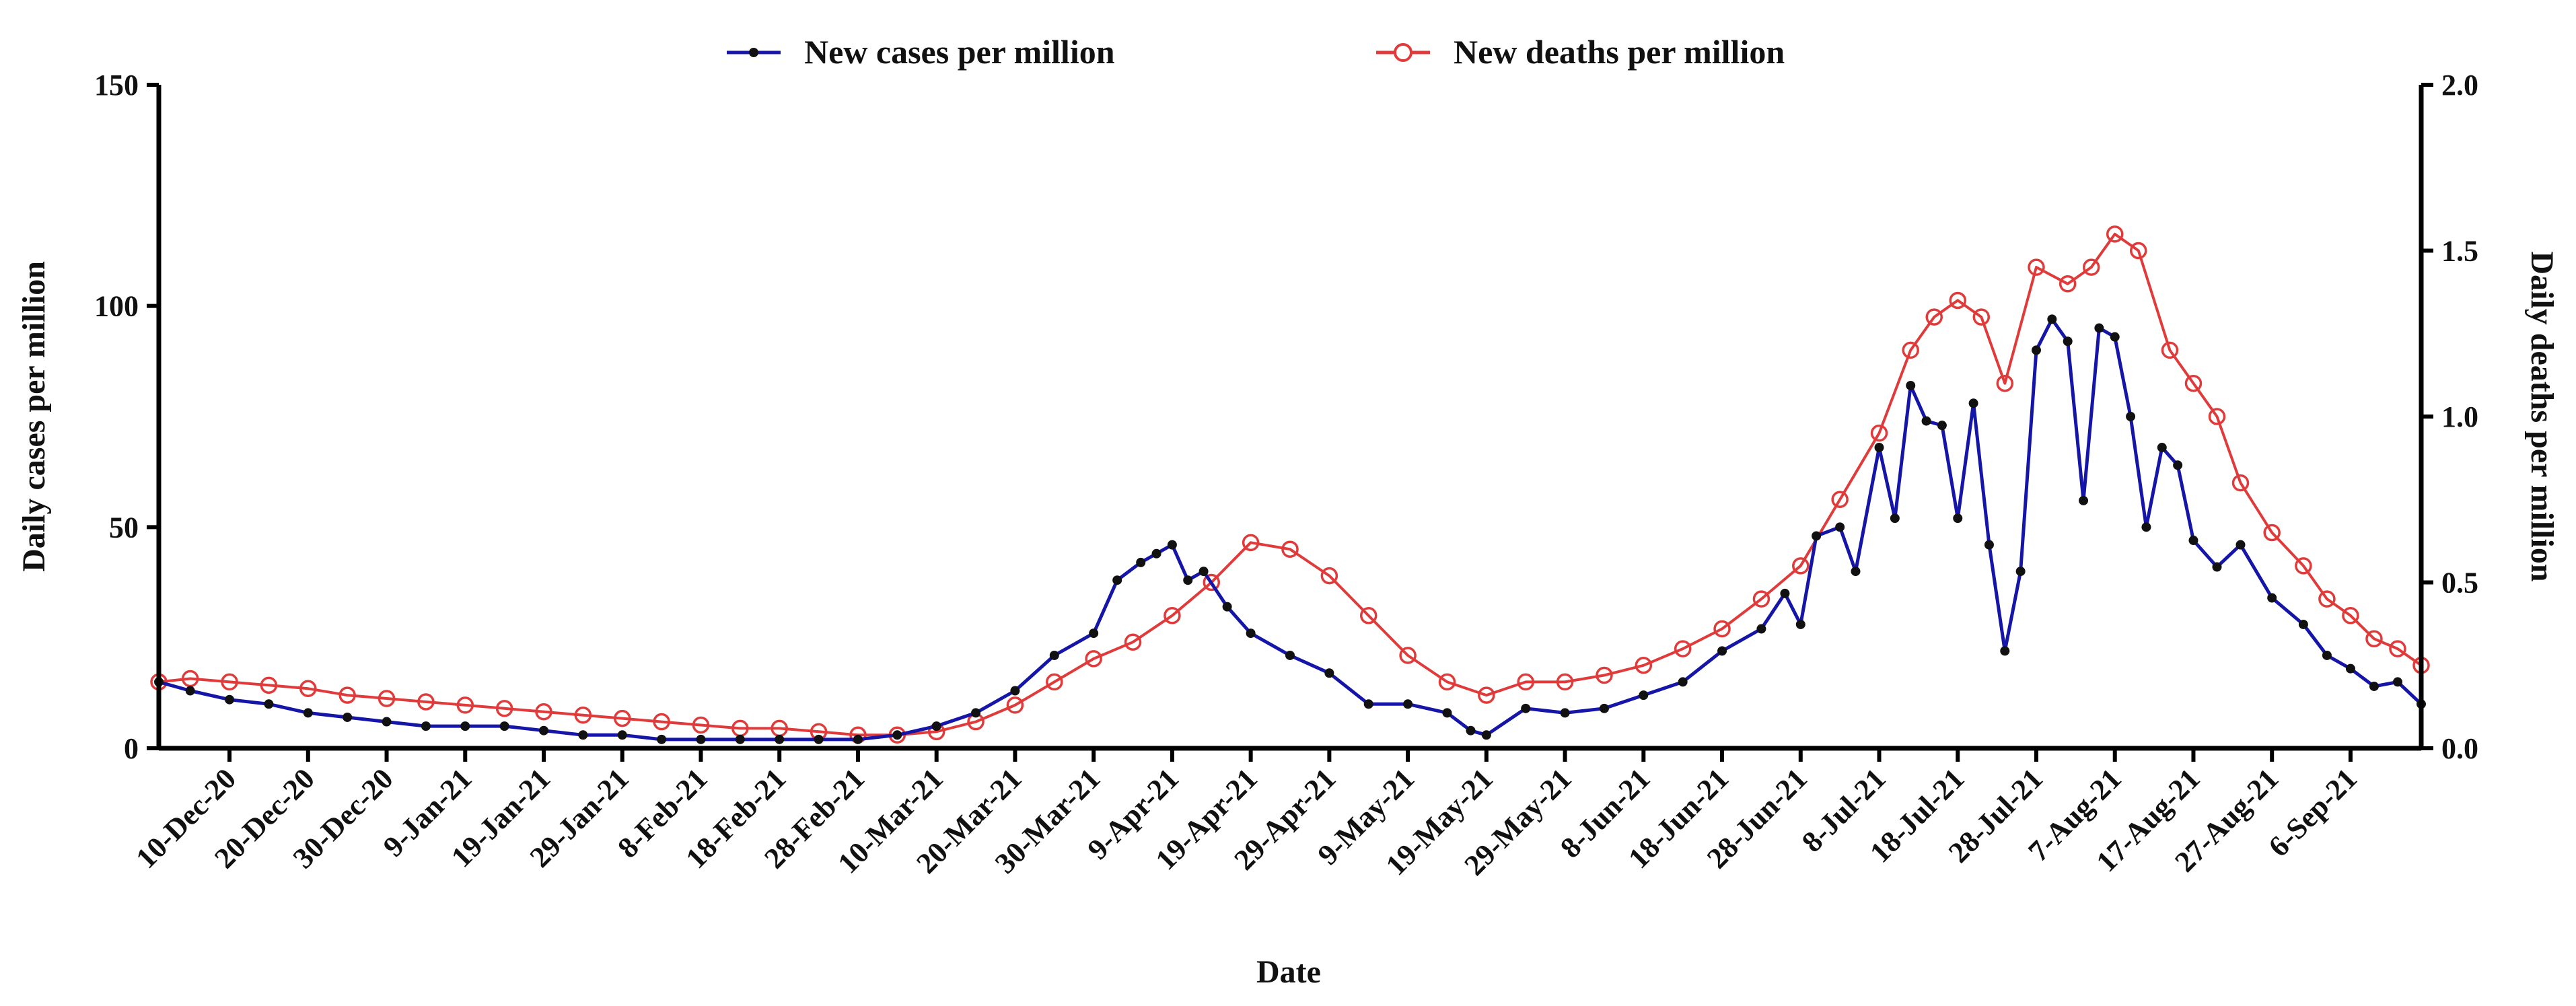 Image resolution: width=2576 pixels, height=1006 pixels. Describe the element at coordinates (2459, 251) in the screenshot. I see `right-y-tick-label: 1.5` at that location.